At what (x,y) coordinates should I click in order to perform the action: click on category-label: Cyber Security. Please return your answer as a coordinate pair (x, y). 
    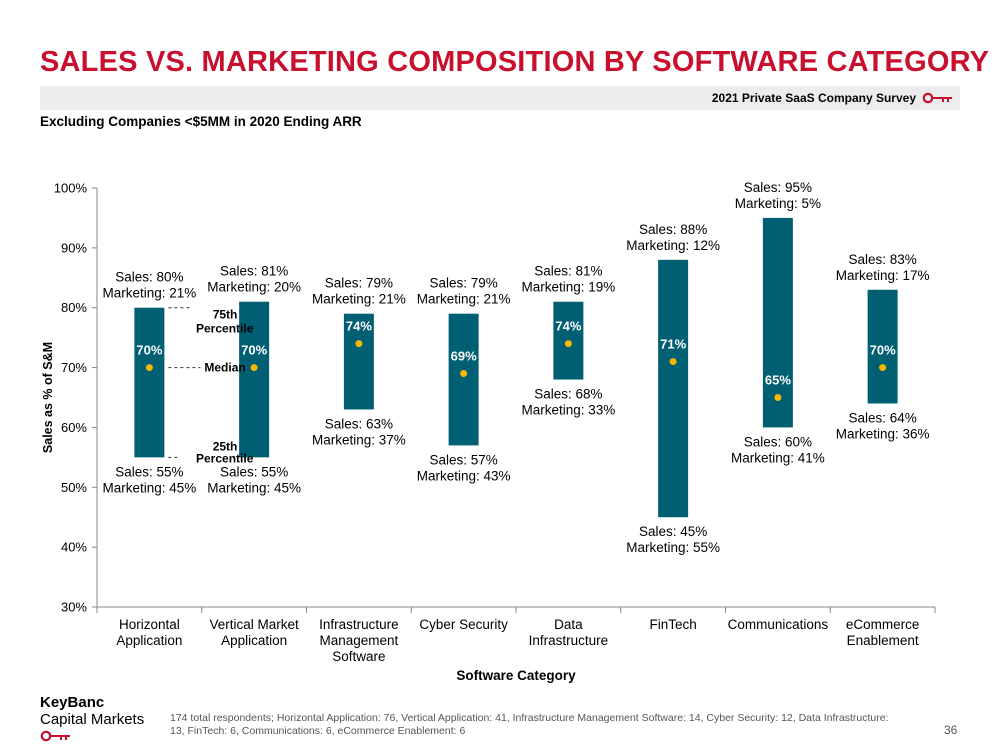
    Looking at the image, I should click on (463, 624).